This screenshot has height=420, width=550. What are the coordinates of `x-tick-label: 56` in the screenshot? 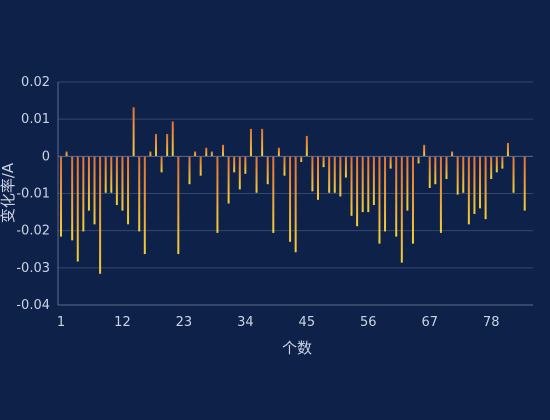 It's located at (368, 322).